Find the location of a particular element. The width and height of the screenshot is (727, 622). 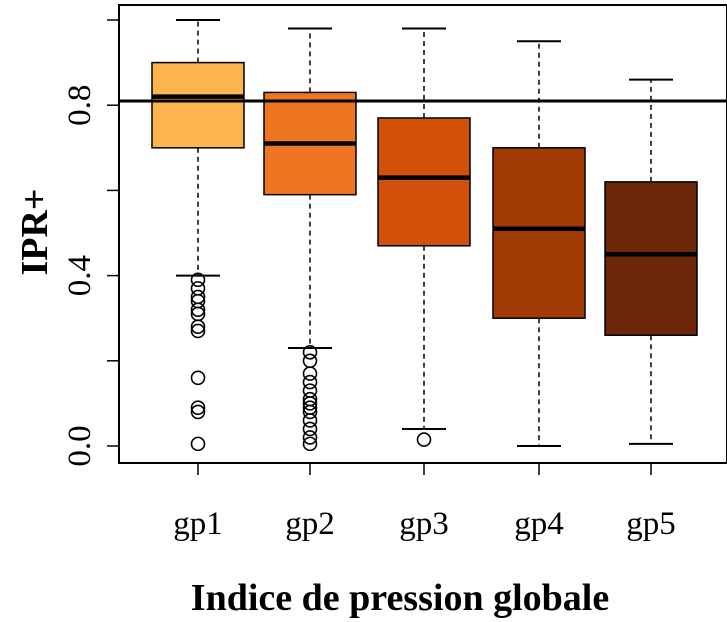

box-gp4 is located at coordinates (539, 233).